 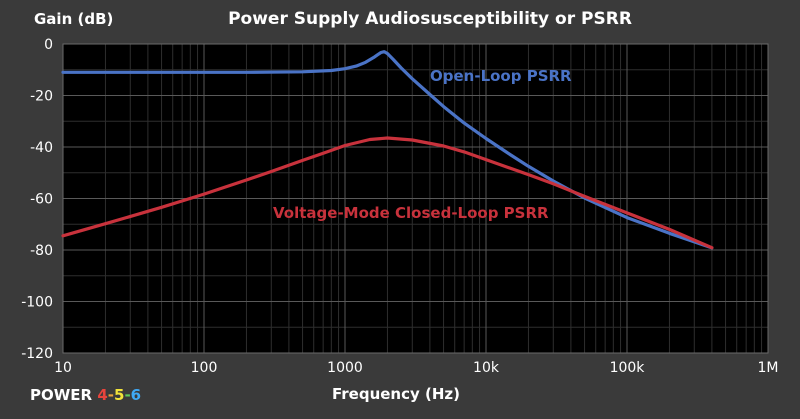 What do you see at coordinates (48, 45) in the screenshot?
I see `y-tick-label: 0` at bounding box center [48, 45].